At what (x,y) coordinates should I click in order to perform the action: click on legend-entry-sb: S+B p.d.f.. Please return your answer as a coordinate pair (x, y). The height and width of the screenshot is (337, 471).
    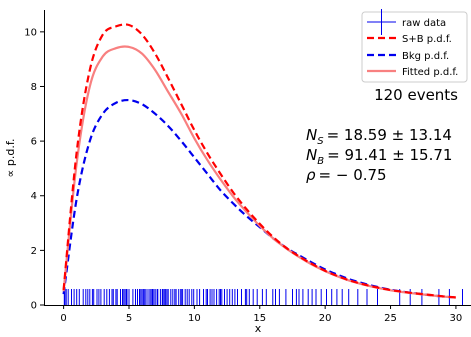
    Looking at the image, I should click on (409, 39).